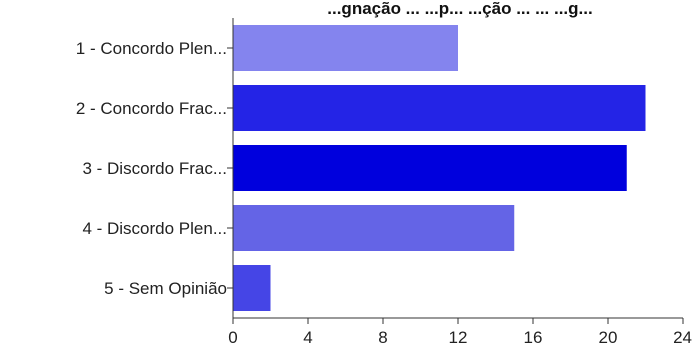 Image resolution: width=700 pixels, height=355 pixels. I want to click on x-tick-label-24: 24, so click(682, 337).